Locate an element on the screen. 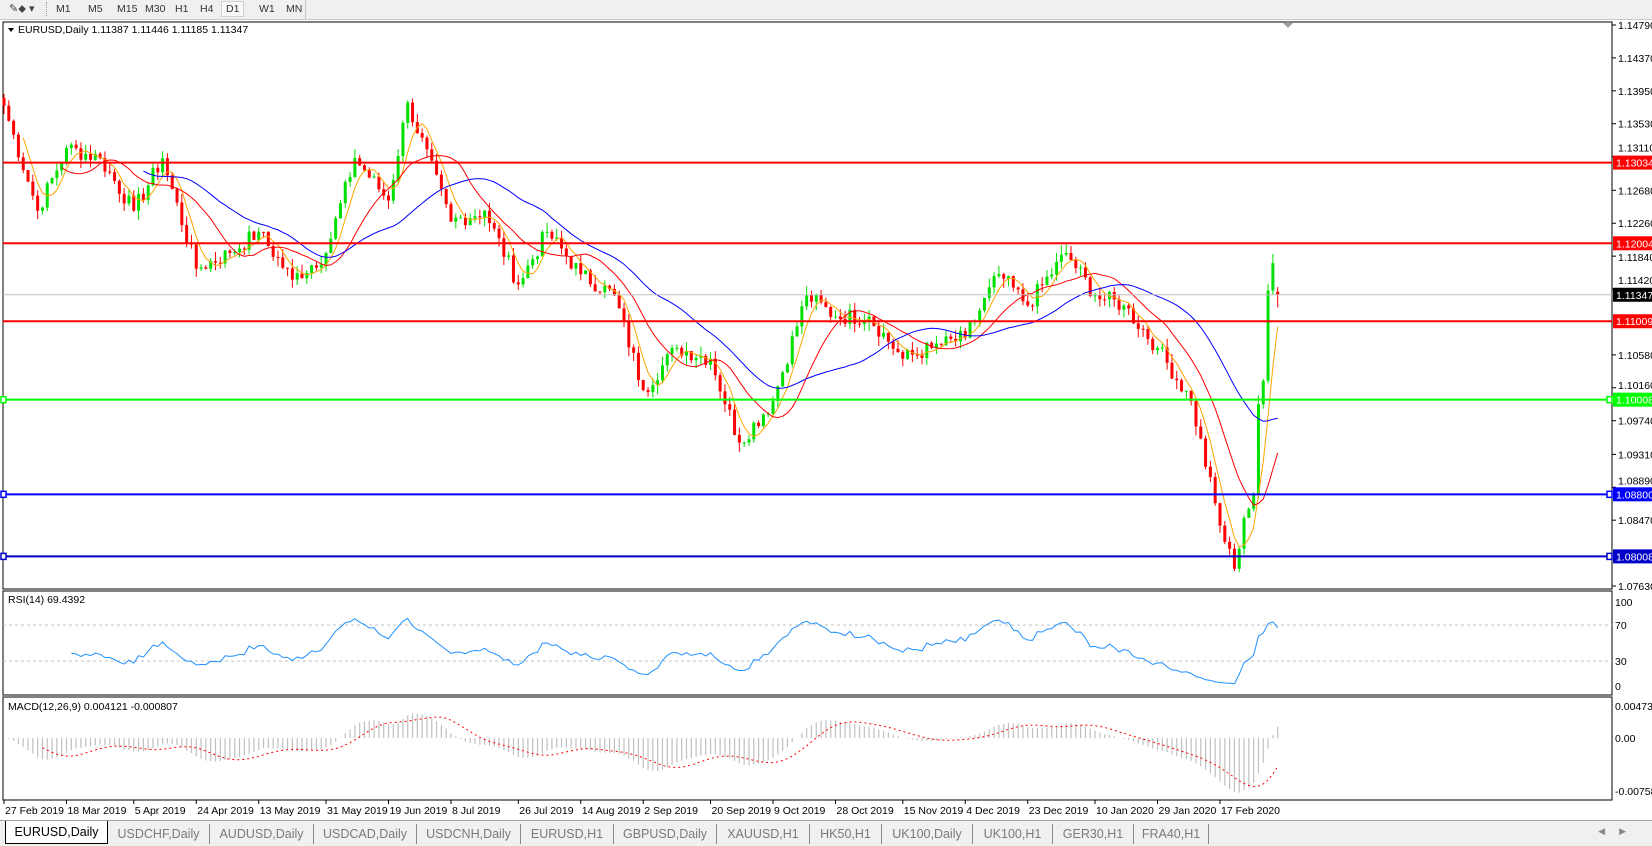 This screenshot has width=1652, height=846. price-tick-label: 1.11420 is located at coordinates (1635, 281).